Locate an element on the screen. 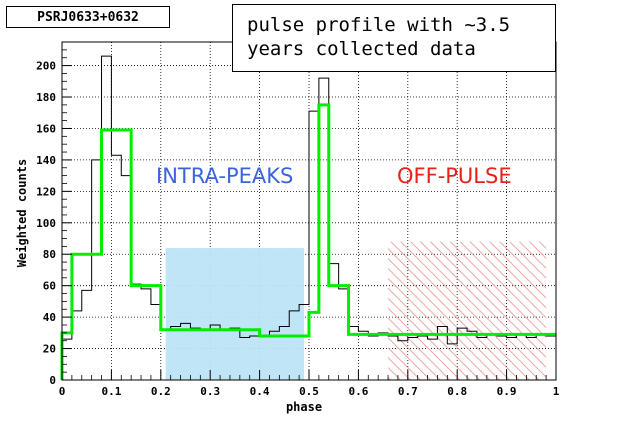 The width and height of the screenshot is (621, 422). y-tick-label-8: 160 is located at coordinates (46, 128).